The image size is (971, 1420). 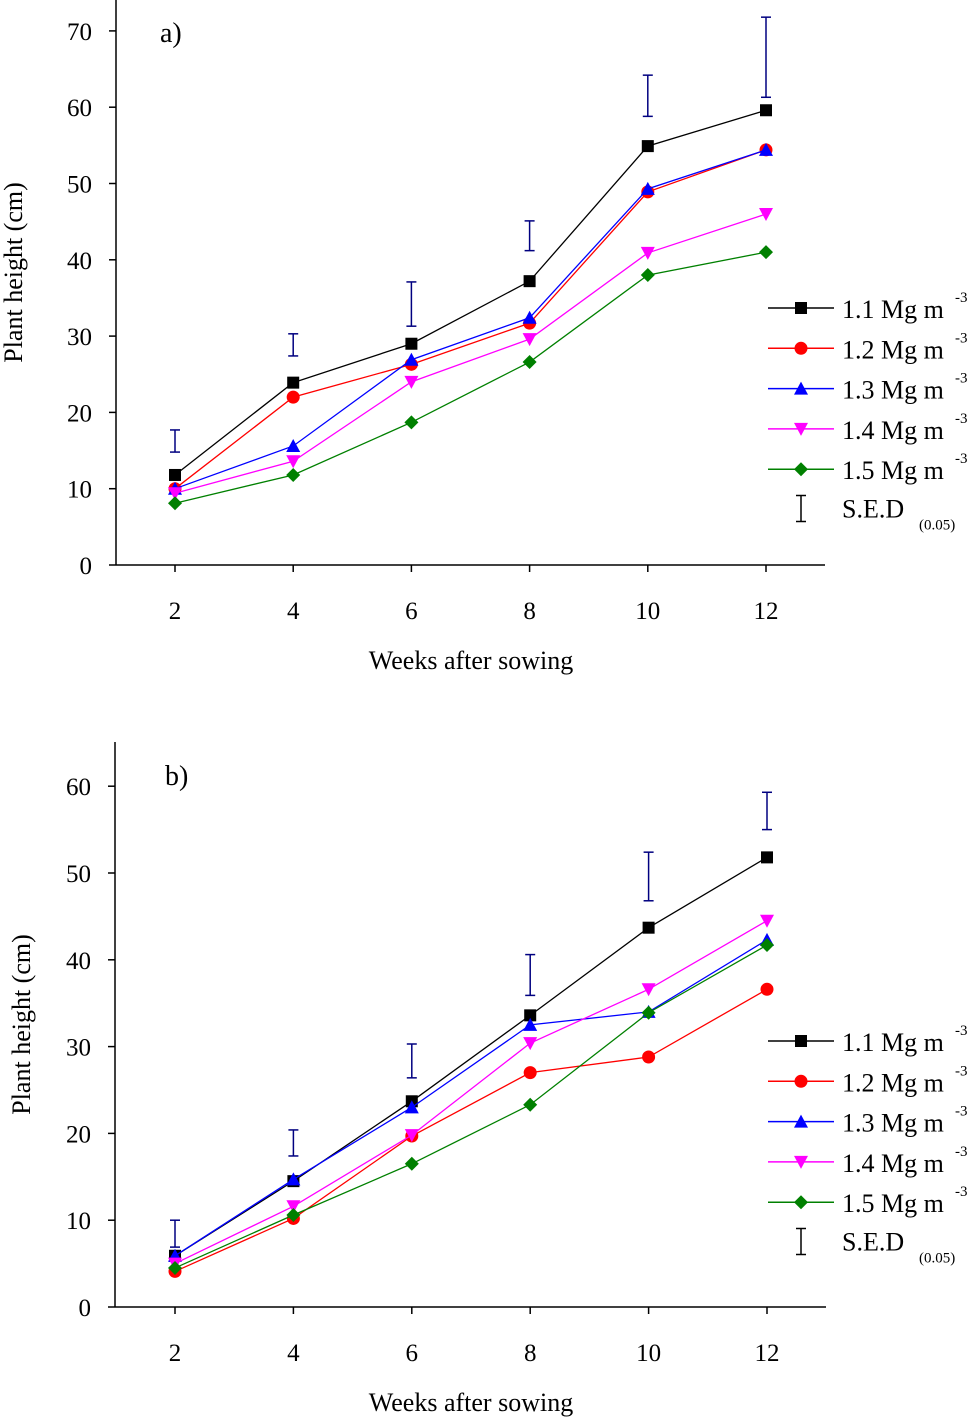 I want to click on legend-item: 1.4 Mg m -3, so click(x=868, y=428).